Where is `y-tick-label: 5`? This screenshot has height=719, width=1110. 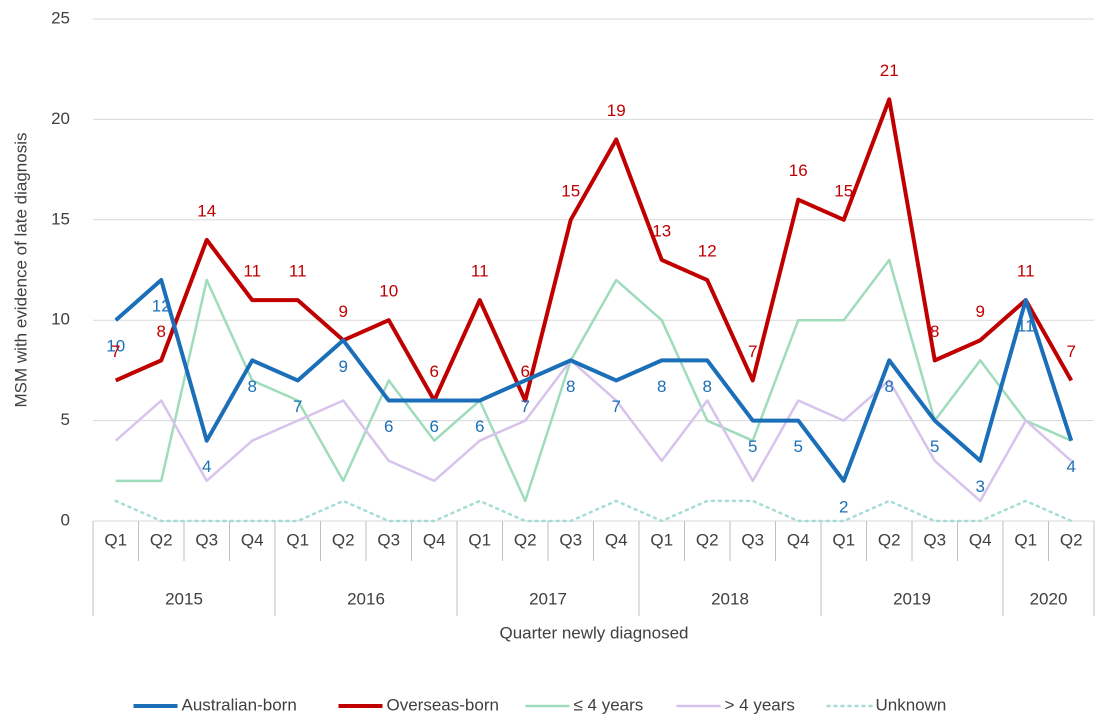
y-tick-label: 5 is located at coordinates (65, 419).